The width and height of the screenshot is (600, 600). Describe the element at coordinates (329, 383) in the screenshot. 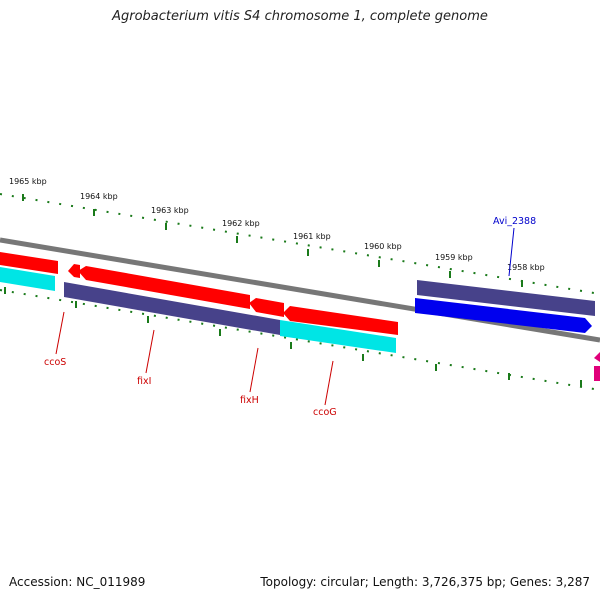

I see `leader-ccoG` at that location.